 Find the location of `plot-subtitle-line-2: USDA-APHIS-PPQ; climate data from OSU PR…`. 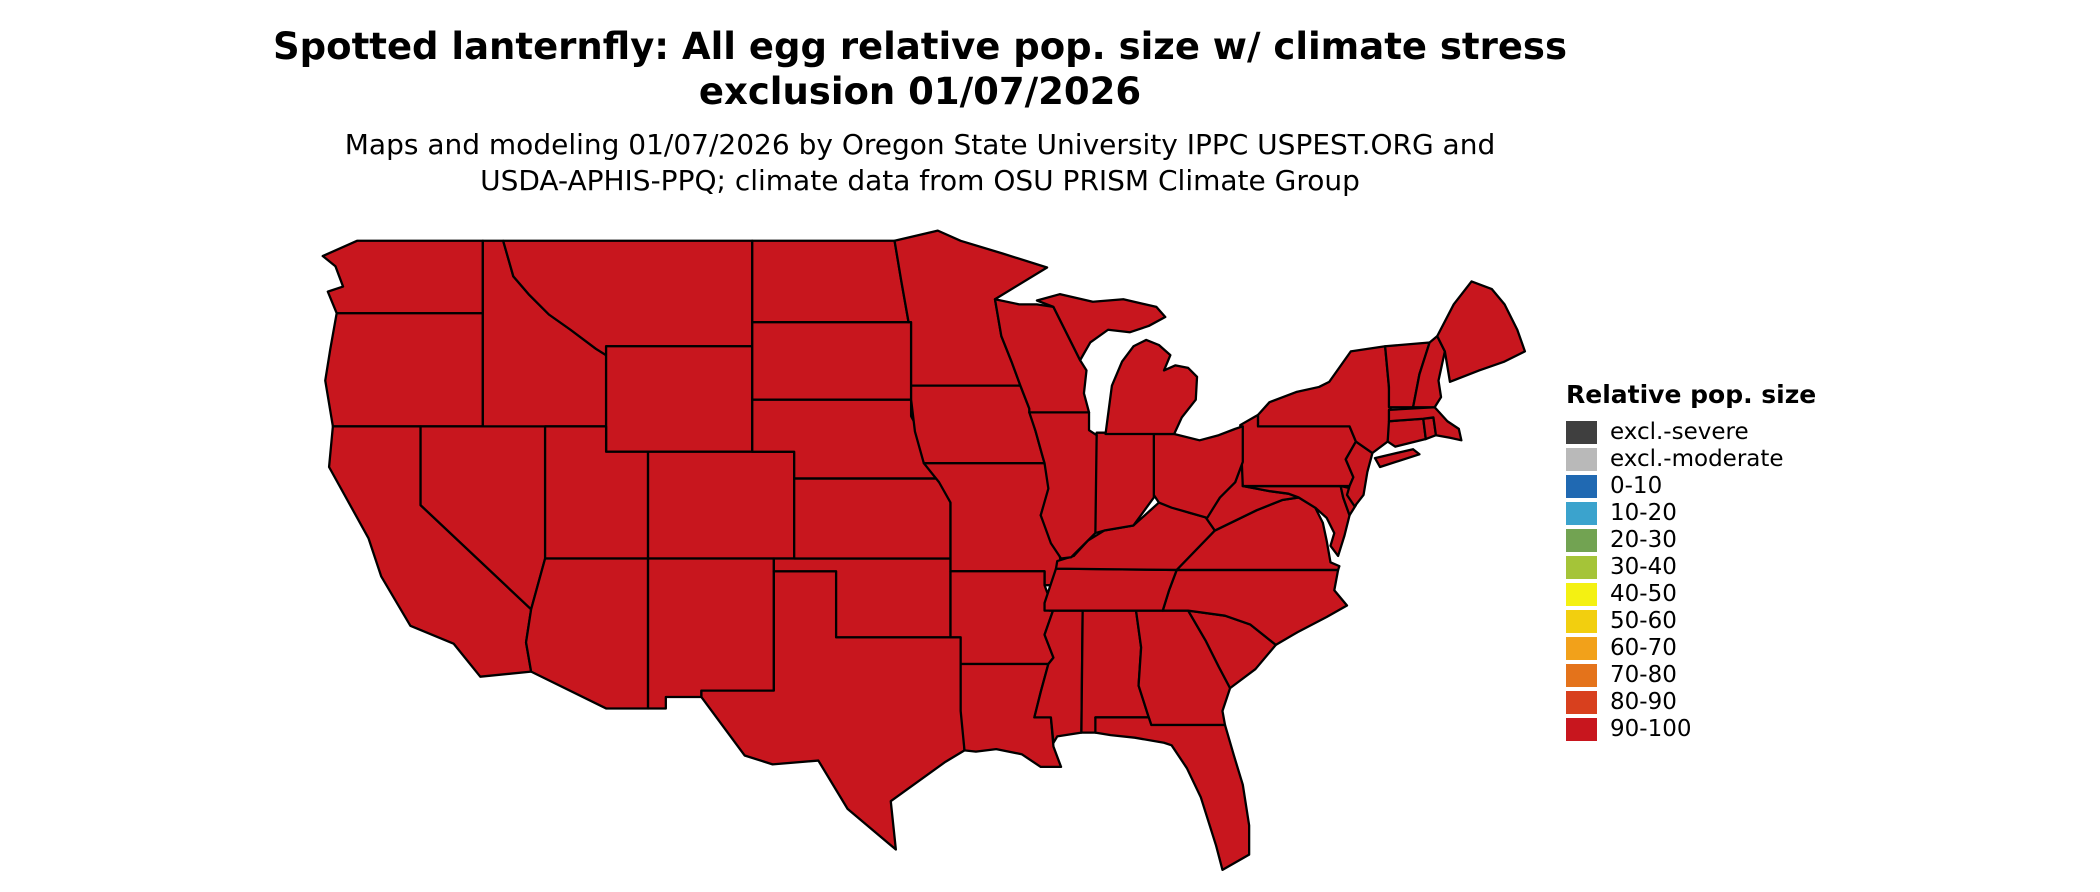

plot-subtitle-line-2: USDA-APHIS-PPQ; climate data from OSU PR… is located at coordinates (920, 180).